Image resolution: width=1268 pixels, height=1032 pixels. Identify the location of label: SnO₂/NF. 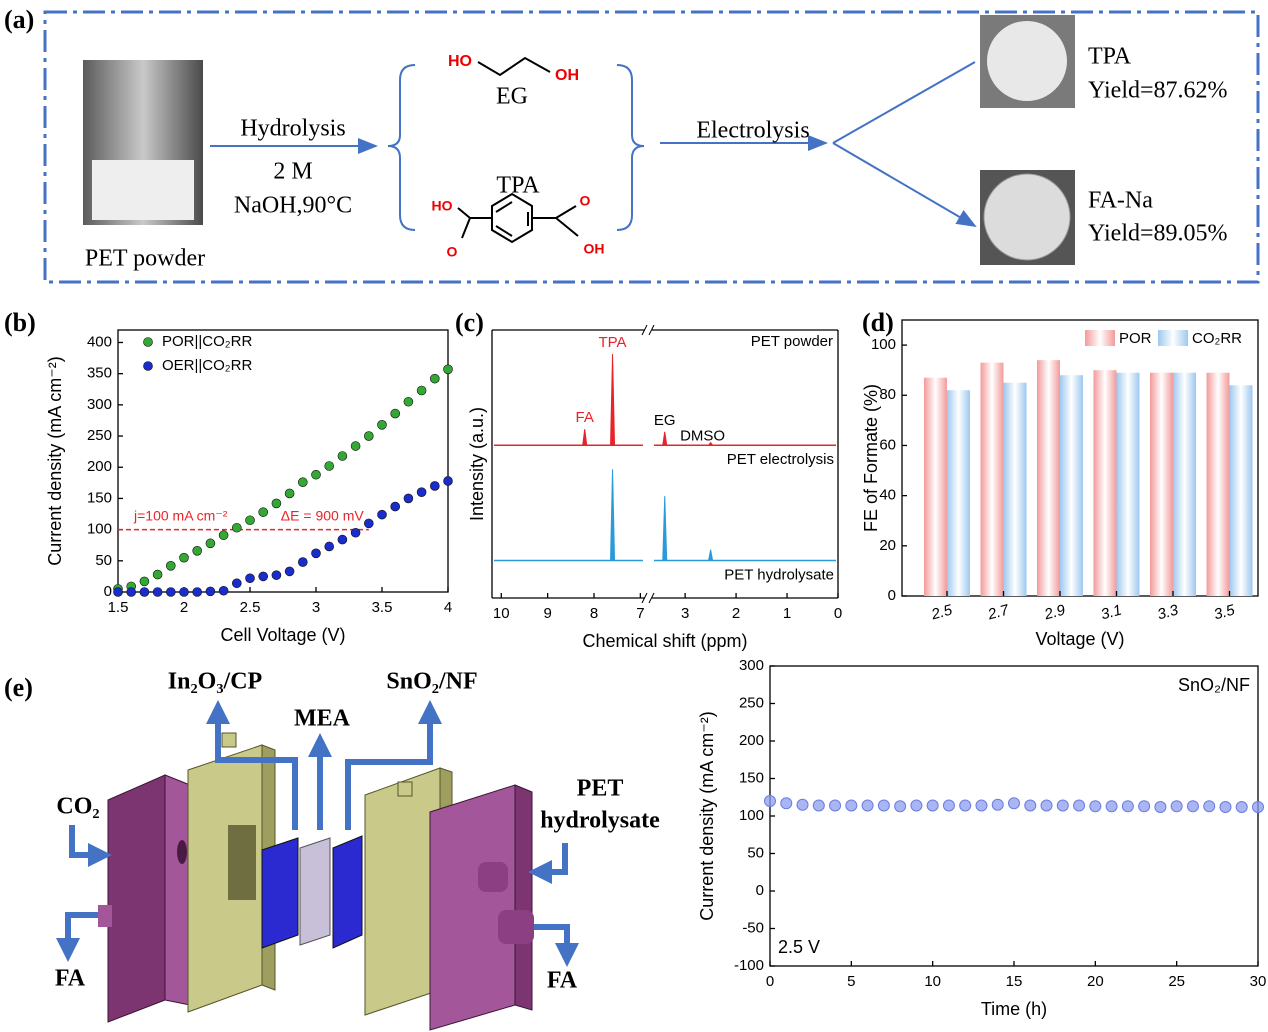
(431, 682).